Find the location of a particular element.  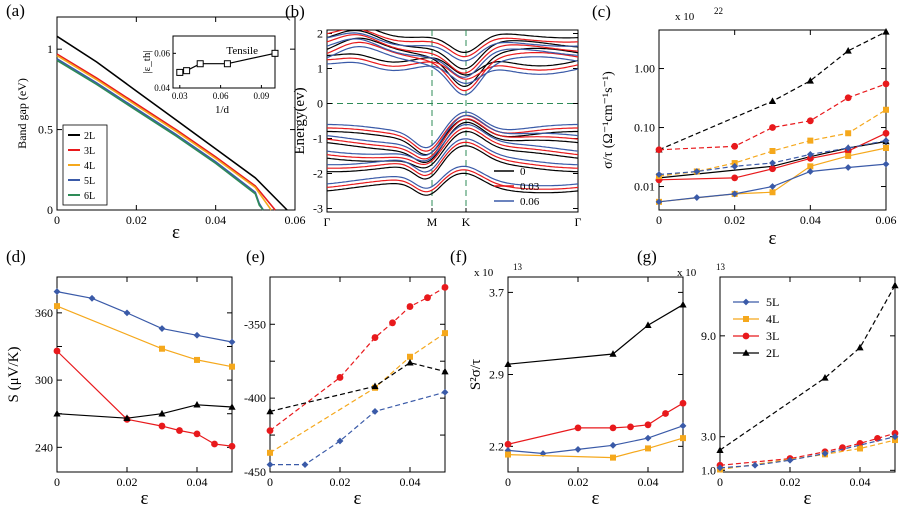

y-tick-label: -2 is located at coordinates (318, 174).